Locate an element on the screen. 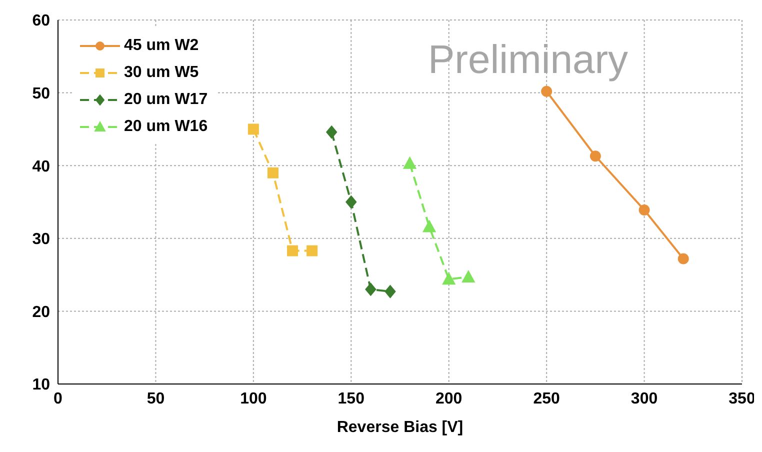 The width and height of the screenshot is (762, 452). legend-label: 20 um W17 is located at coordinates (166, 99).